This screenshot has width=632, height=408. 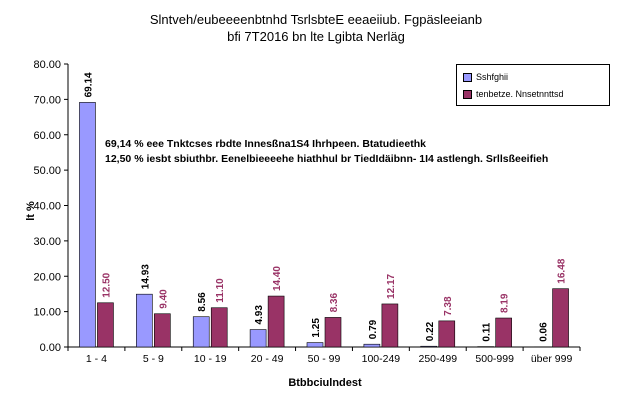 I want to click on legend-swatch-series2, so click(x=467, y=95).